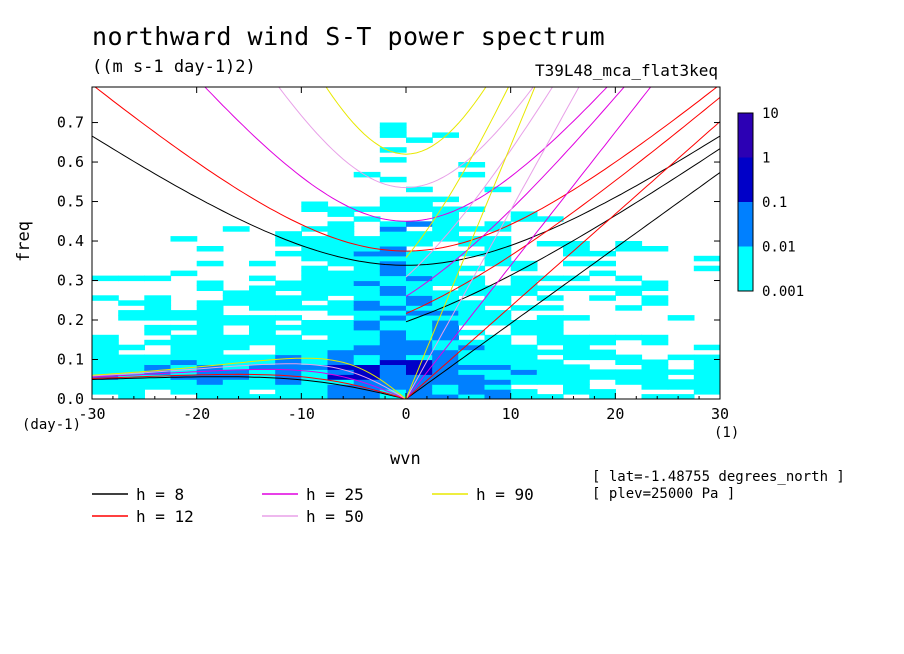 Image resolution: width=904 pixels, height=654 pixels. What do you see at coordinates (766, 159) in the screenshot?
I see `colorbar-label: 1` at bounding box center [766, 159].